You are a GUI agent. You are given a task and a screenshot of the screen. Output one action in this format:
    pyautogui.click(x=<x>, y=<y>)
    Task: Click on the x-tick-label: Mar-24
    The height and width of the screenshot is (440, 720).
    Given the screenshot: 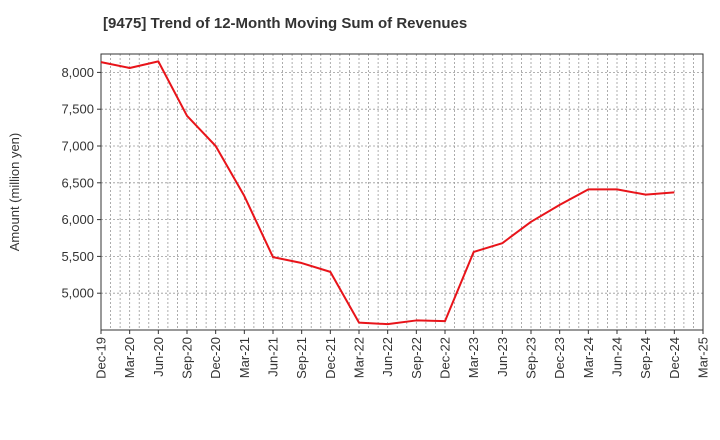 What is the action you would take?
    pyautogui.click(x=588, y=357)
    